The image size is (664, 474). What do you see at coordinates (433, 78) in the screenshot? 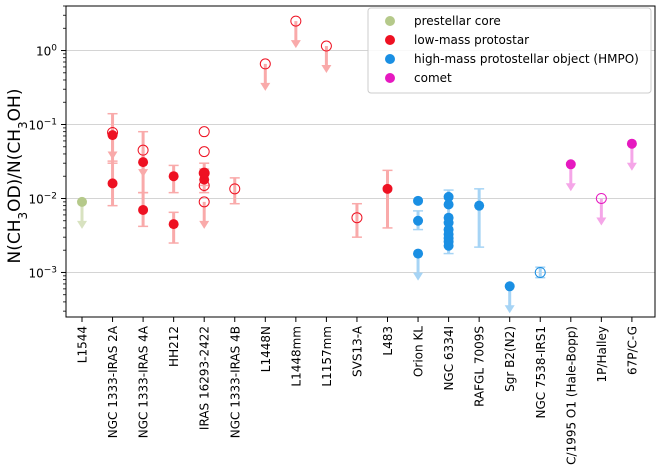
I see `legend-label-comet: comet` at bounding box center [433, 78].